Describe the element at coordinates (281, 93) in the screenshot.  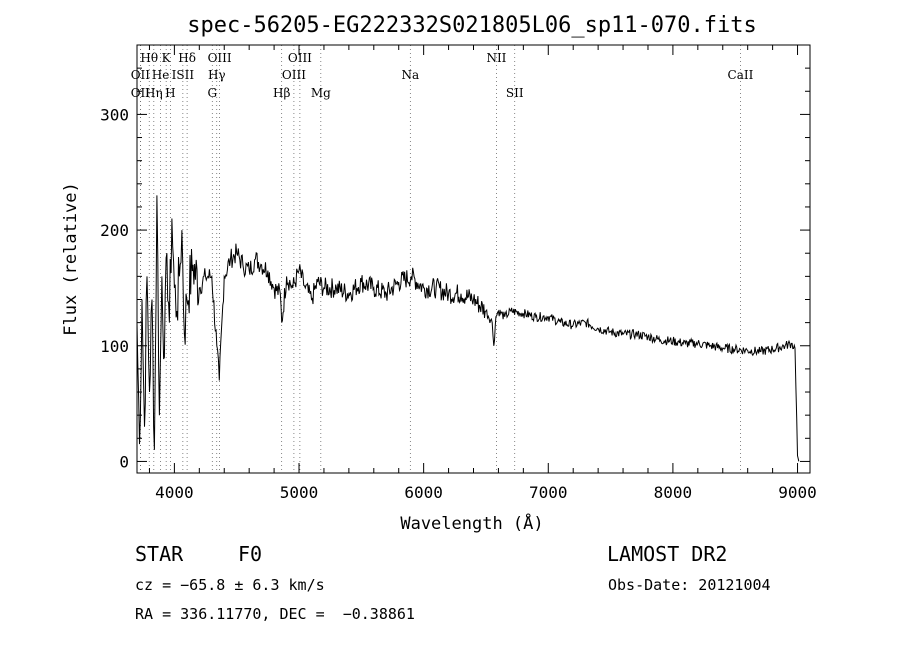
I see `line-label-17: Hβ` at that location.